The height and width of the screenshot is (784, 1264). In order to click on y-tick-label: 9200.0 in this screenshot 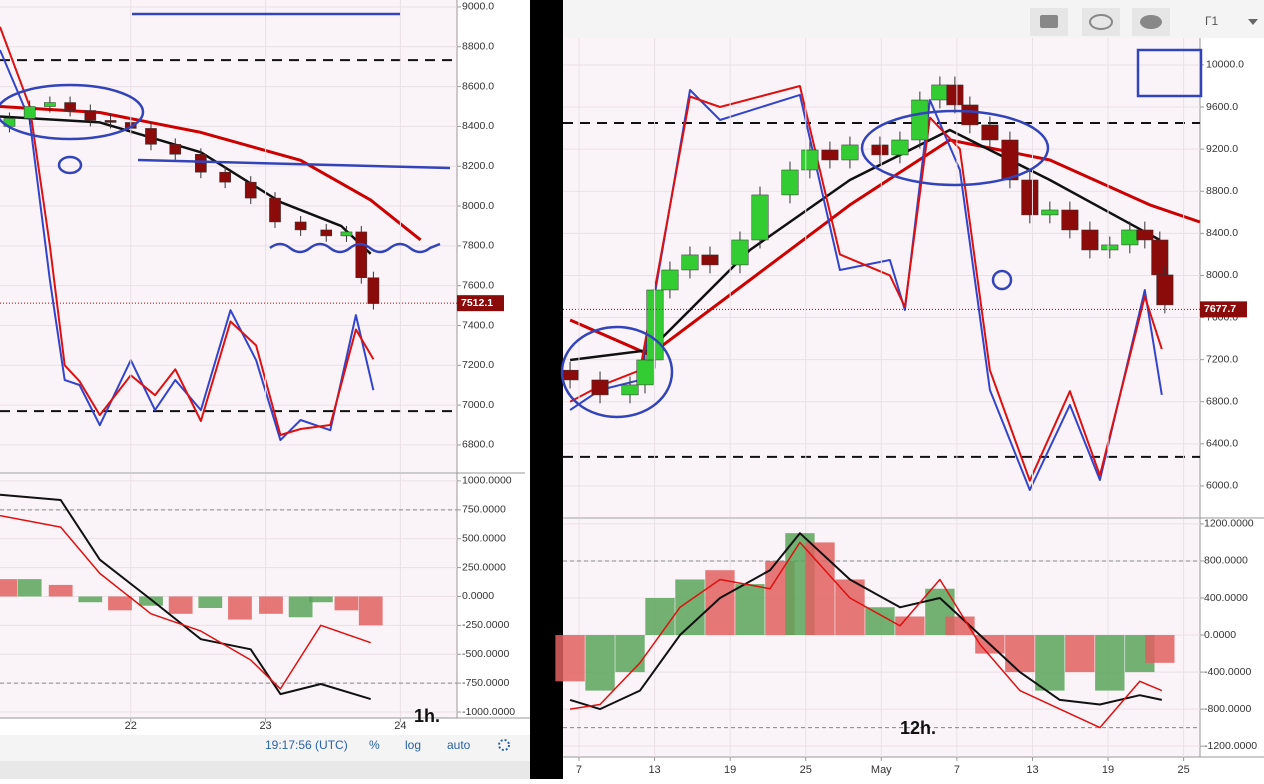, I will do `click(1222, 149)`.